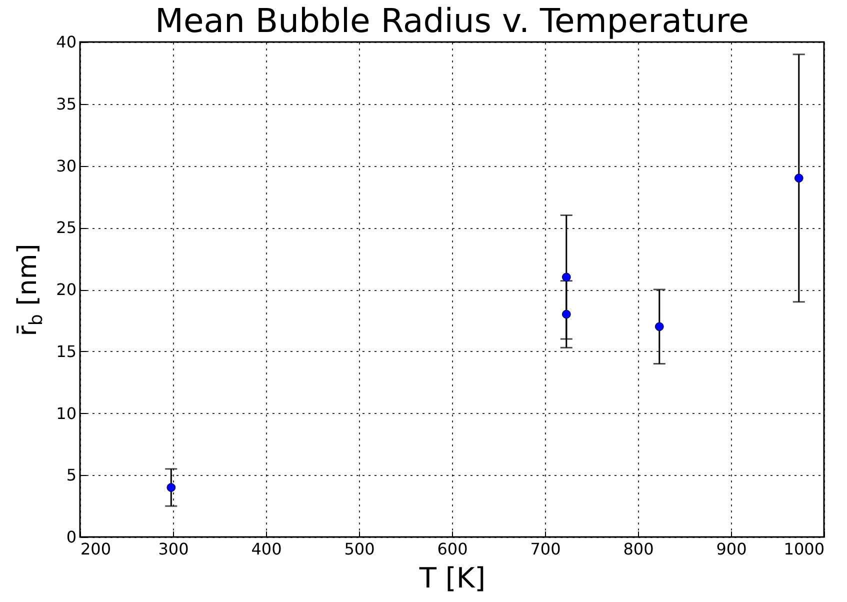 The width and height of the screenshot is (847, 602). What do you see at coordinates (66, 413) in the screenshot?
I see `y-tick-label: 10` at bounding box center [66, 413].